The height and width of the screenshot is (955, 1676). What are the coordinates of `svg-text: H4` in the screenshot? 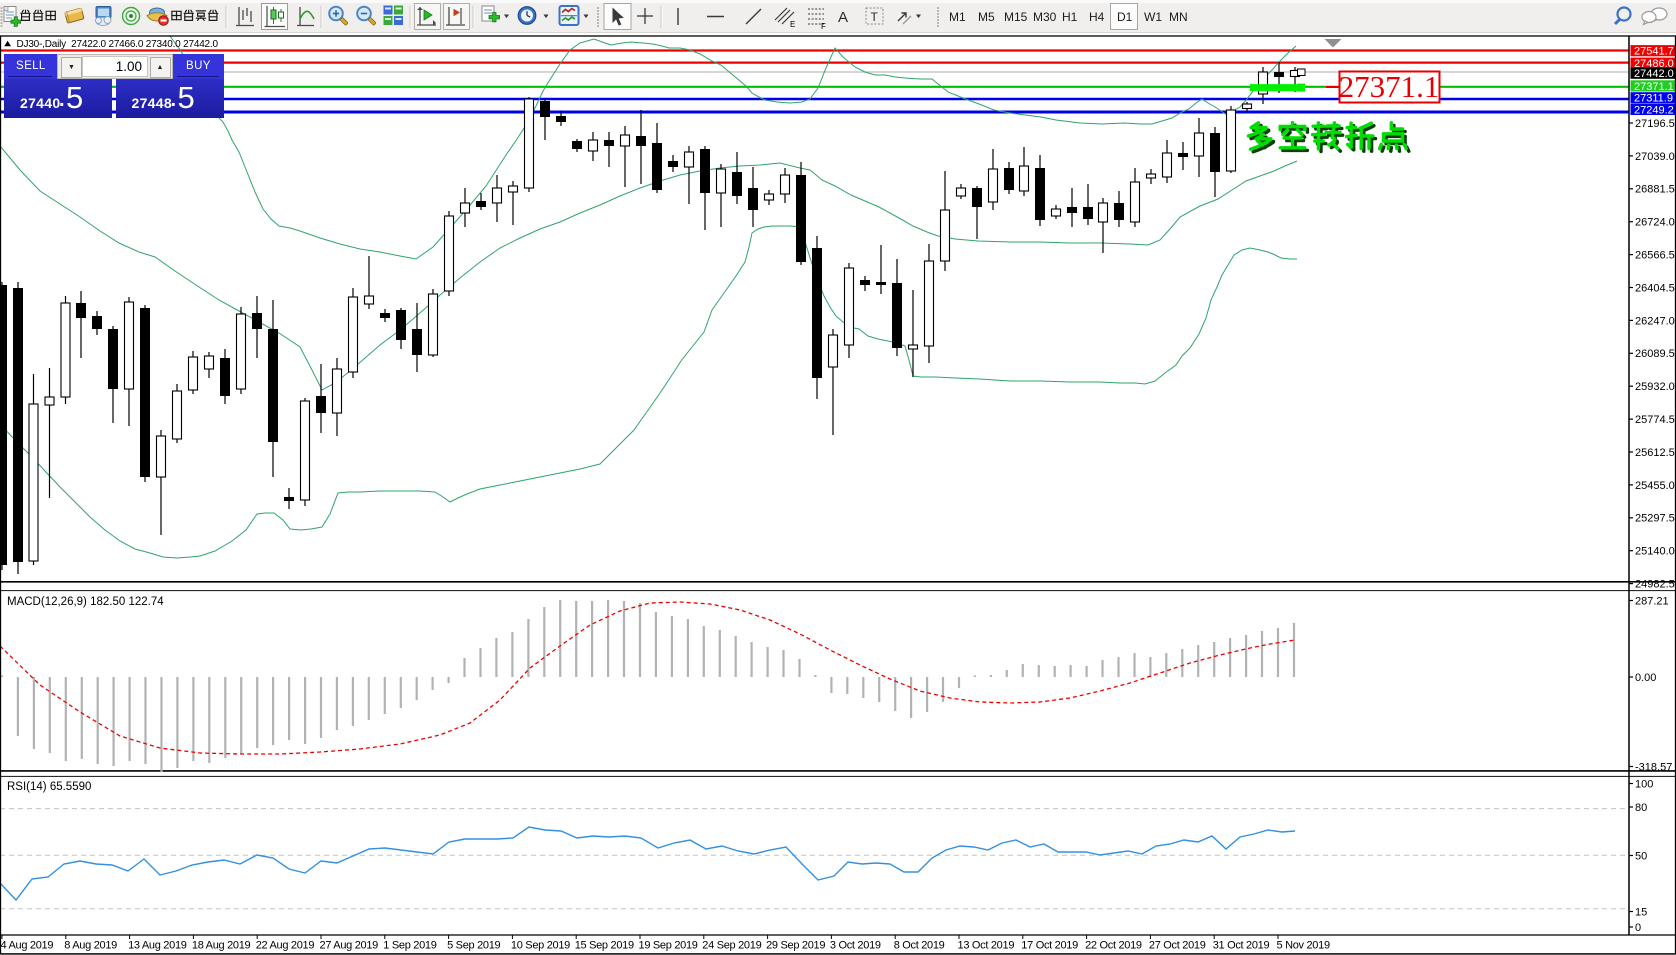 It's located at (1097, 17).